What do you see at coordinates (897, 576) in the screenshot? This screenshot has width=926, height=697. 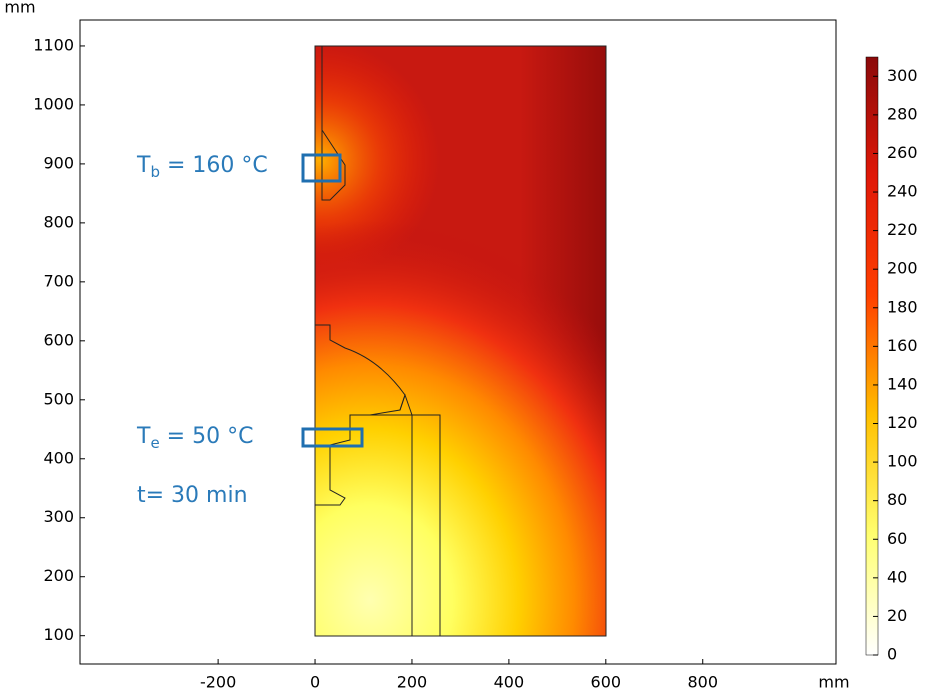 I see `colorbar-tick-label: 40` at bounding box center [897, 576].